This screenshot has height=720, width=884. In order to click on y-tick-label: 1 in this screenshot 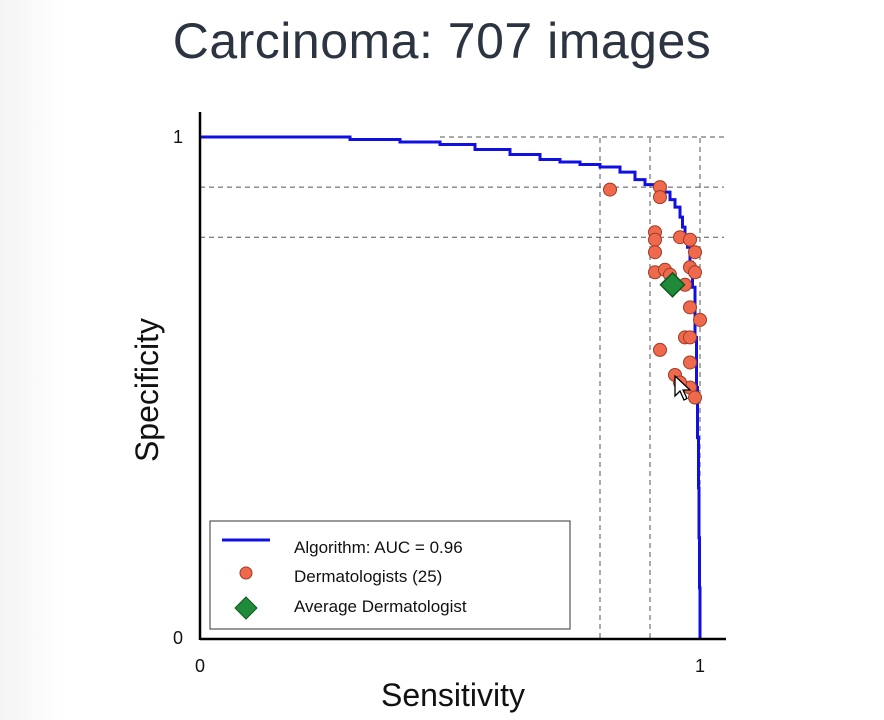, I will do `click(178, 137)`.